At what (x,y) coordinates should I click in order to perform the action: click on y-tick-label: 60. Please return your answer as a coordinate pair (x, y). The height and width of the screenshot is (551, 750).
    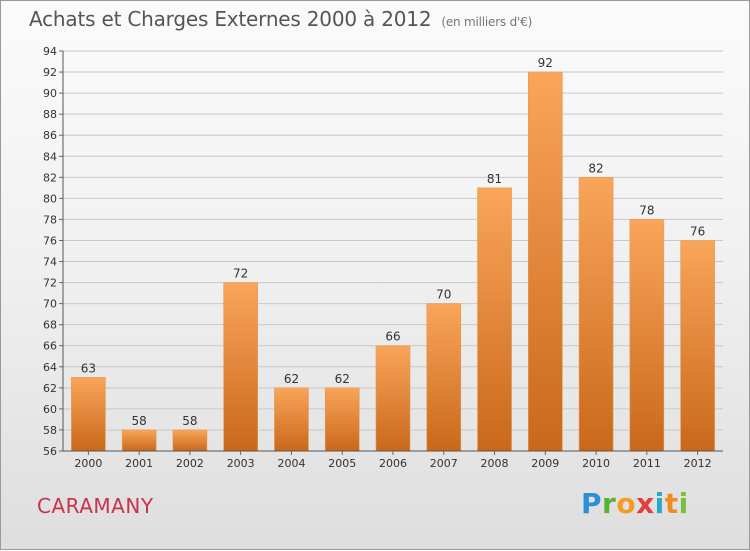
    Looking at the image, I should click on (50, 409).